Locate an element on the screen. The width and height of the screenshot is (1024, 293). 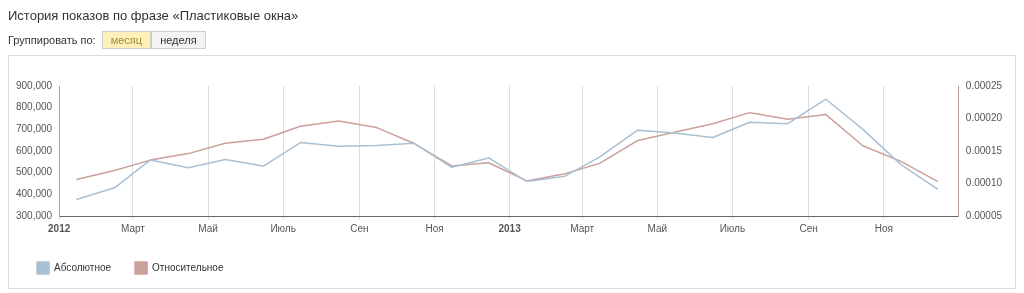
y-tick-label: 300,000 is located at coordinates (34, 215).